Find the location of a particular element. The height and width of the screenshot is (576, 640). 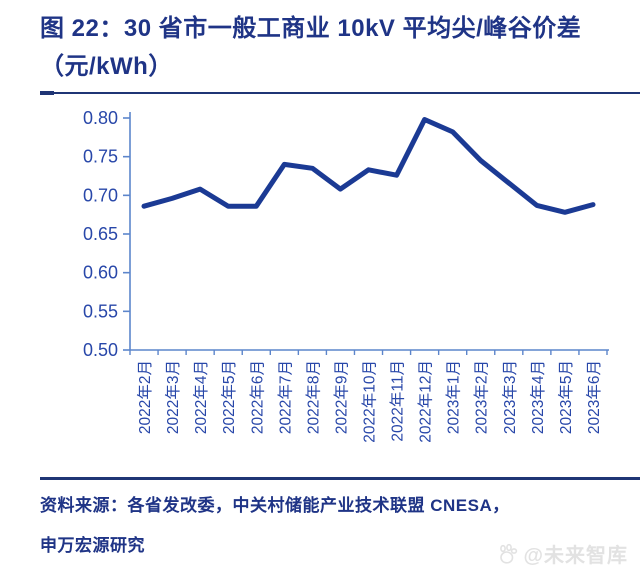

source-note-line2: 申万宏源研究 is located at coordinates (92, 545).